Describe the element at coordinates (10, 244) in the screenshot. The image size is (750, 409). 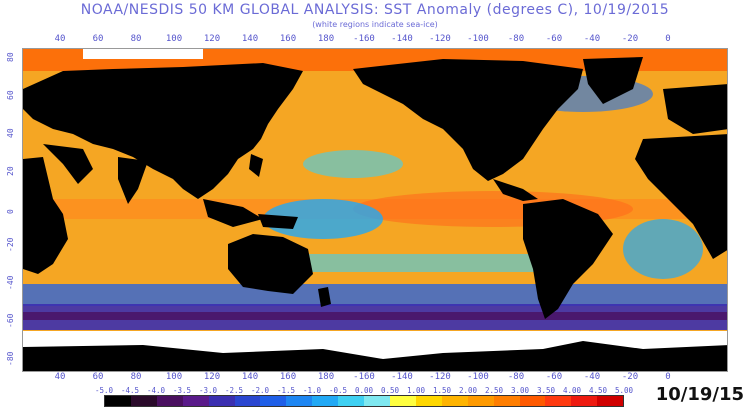
I see `latitude-tick: -20` at that location.